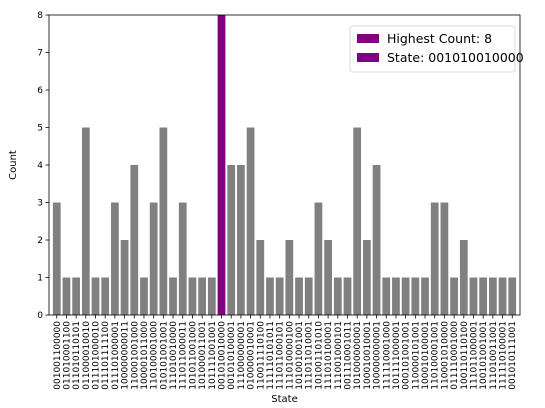  Describe the element at coordinates (40, 16) in the screenshot. I see `y-tick-label: 8` at that location.